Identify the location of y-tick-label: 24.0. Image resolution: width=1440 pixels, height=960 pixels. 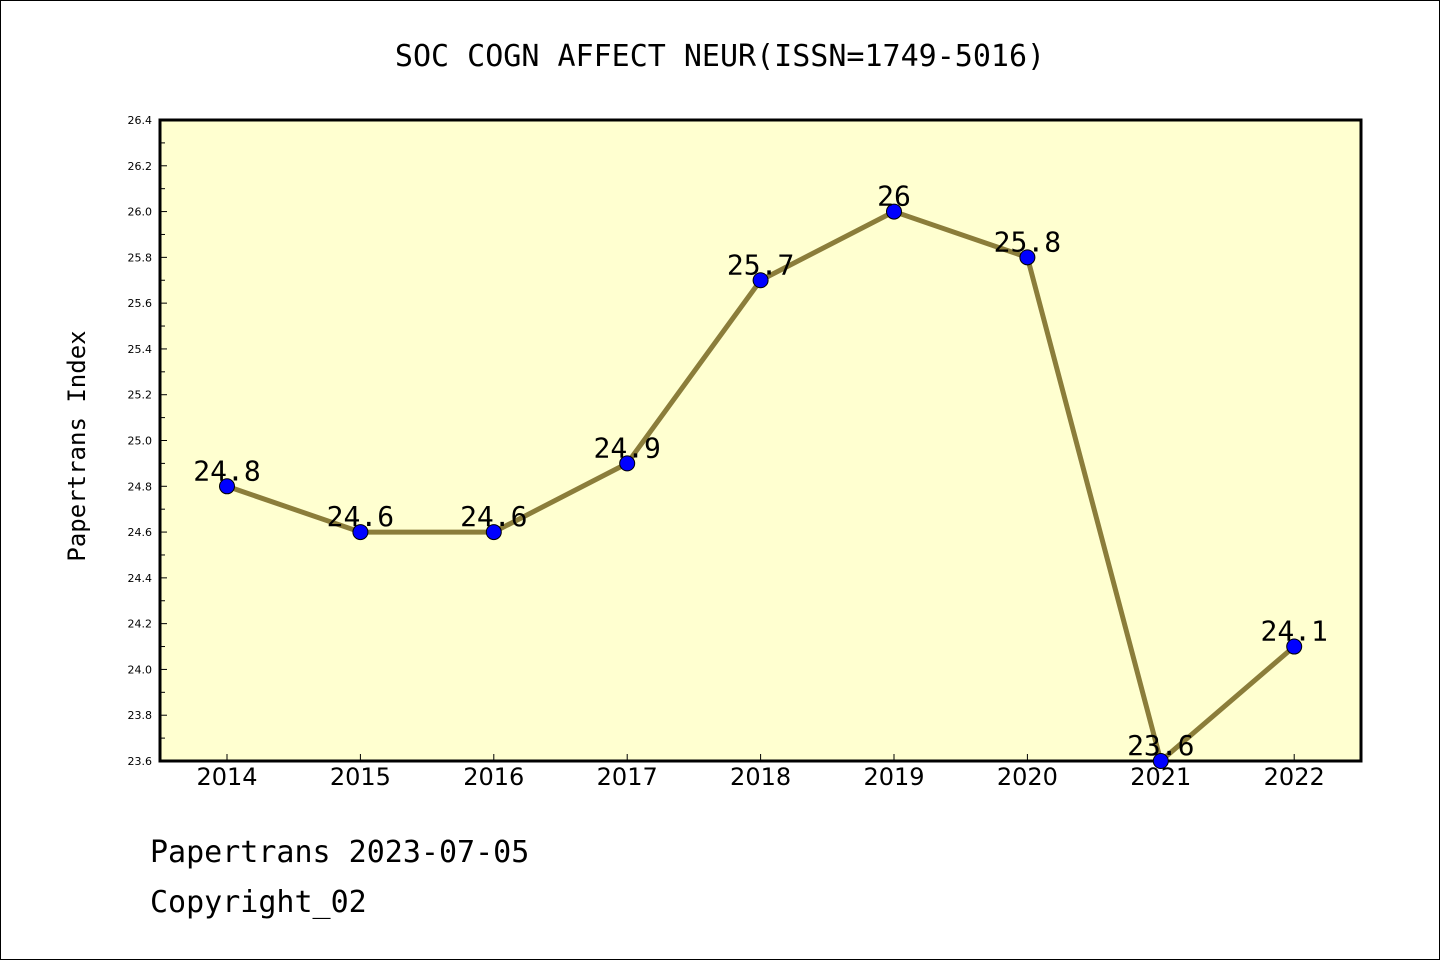
(140, 669).